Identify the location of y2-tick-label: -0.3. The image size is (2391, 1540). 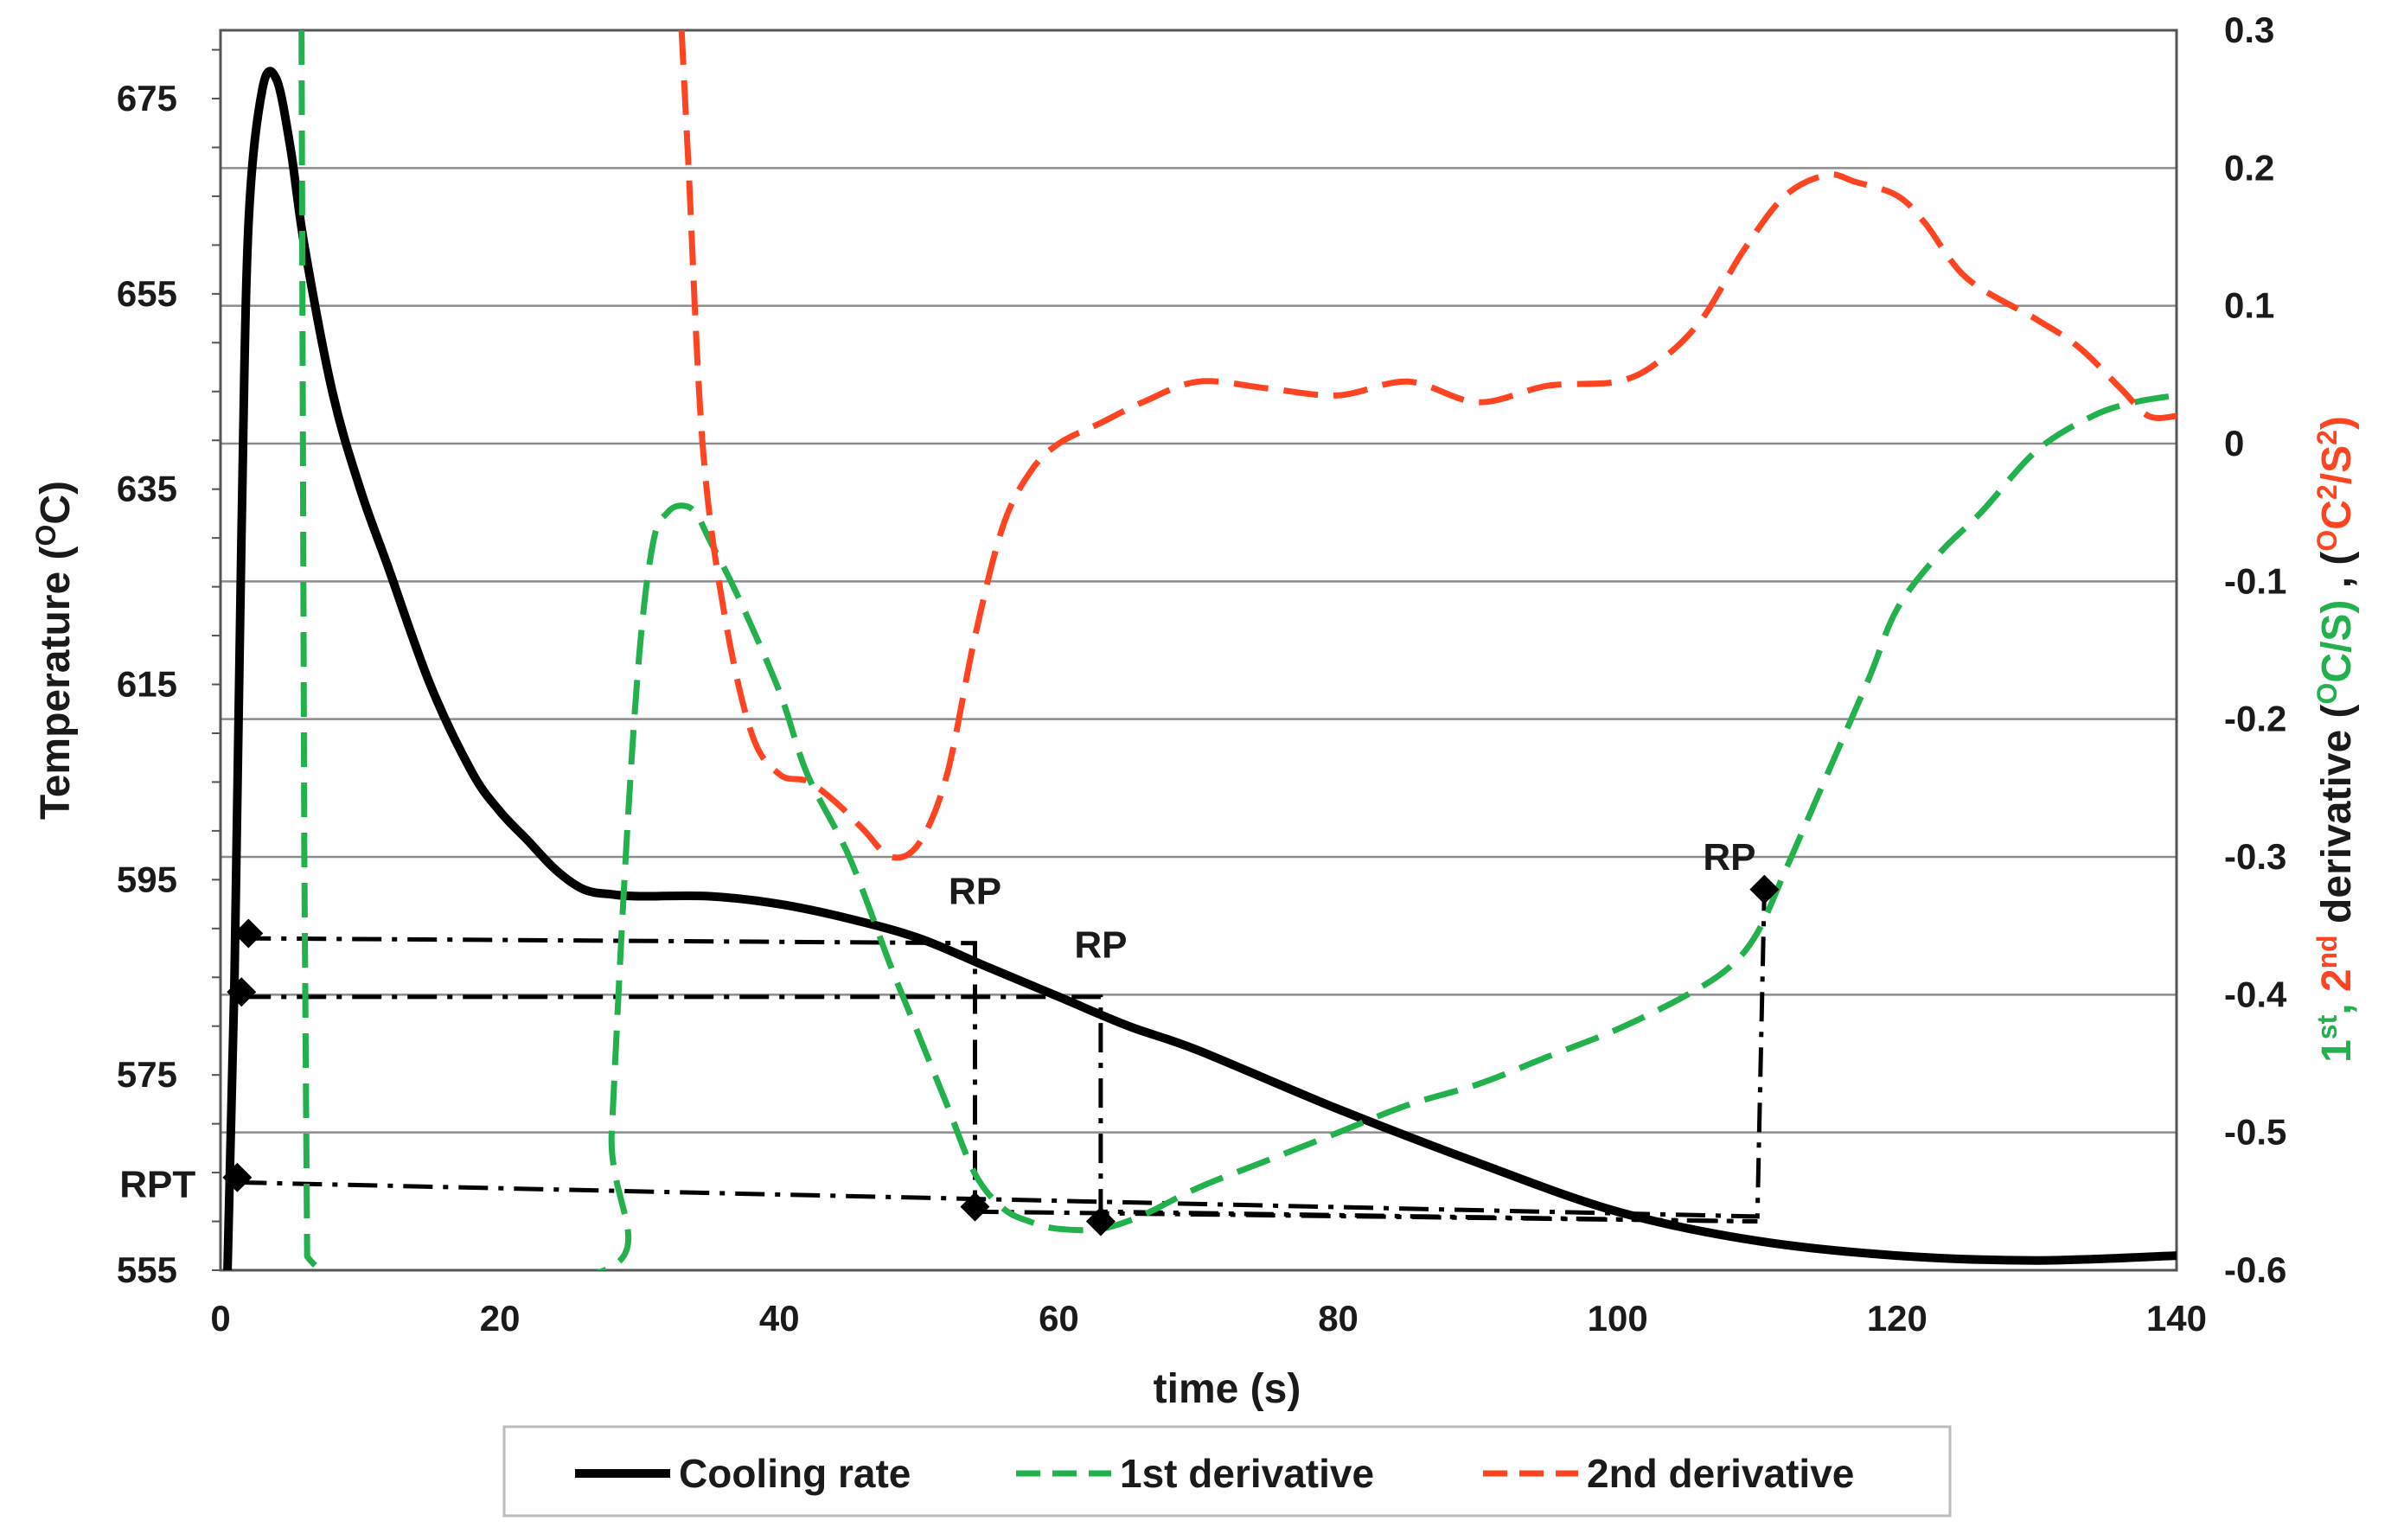
(2255, 856).